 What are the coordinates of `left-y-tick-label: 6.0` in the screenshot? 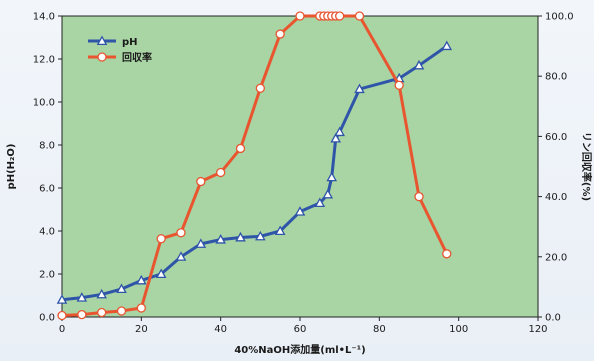 It's located at (47, 189).